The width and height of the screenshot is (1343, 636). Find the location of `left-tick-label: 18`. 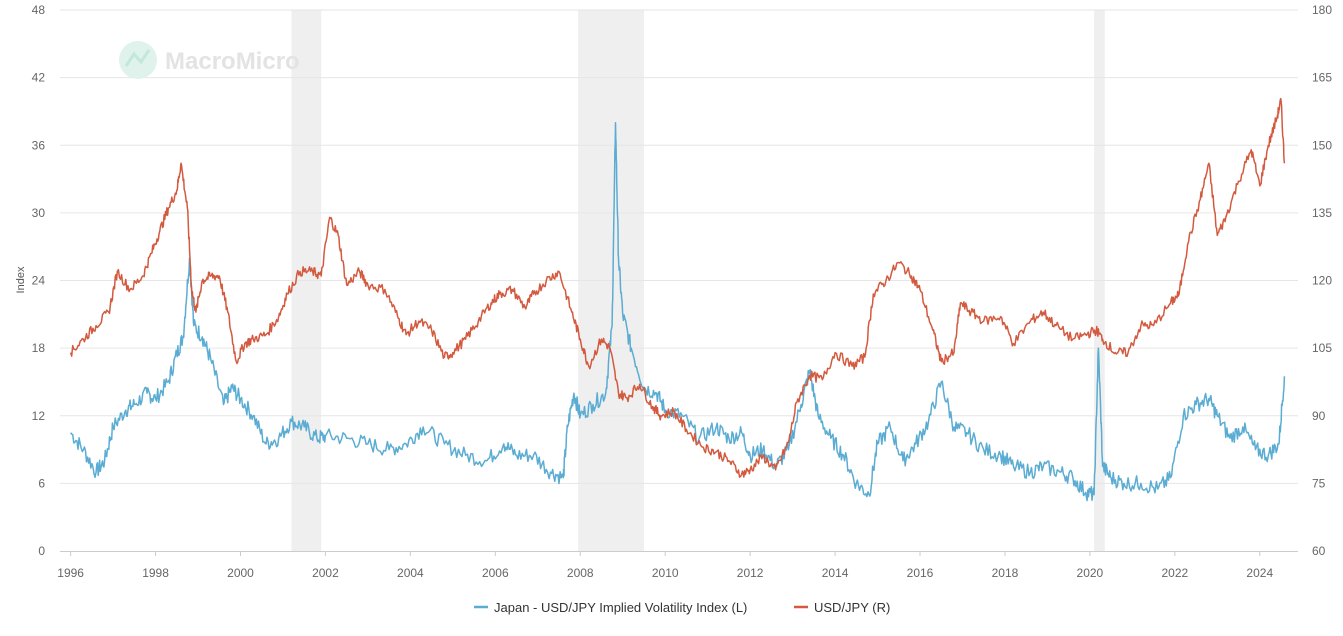

left-tick-label: 18 is located at coordinates (39, 348).